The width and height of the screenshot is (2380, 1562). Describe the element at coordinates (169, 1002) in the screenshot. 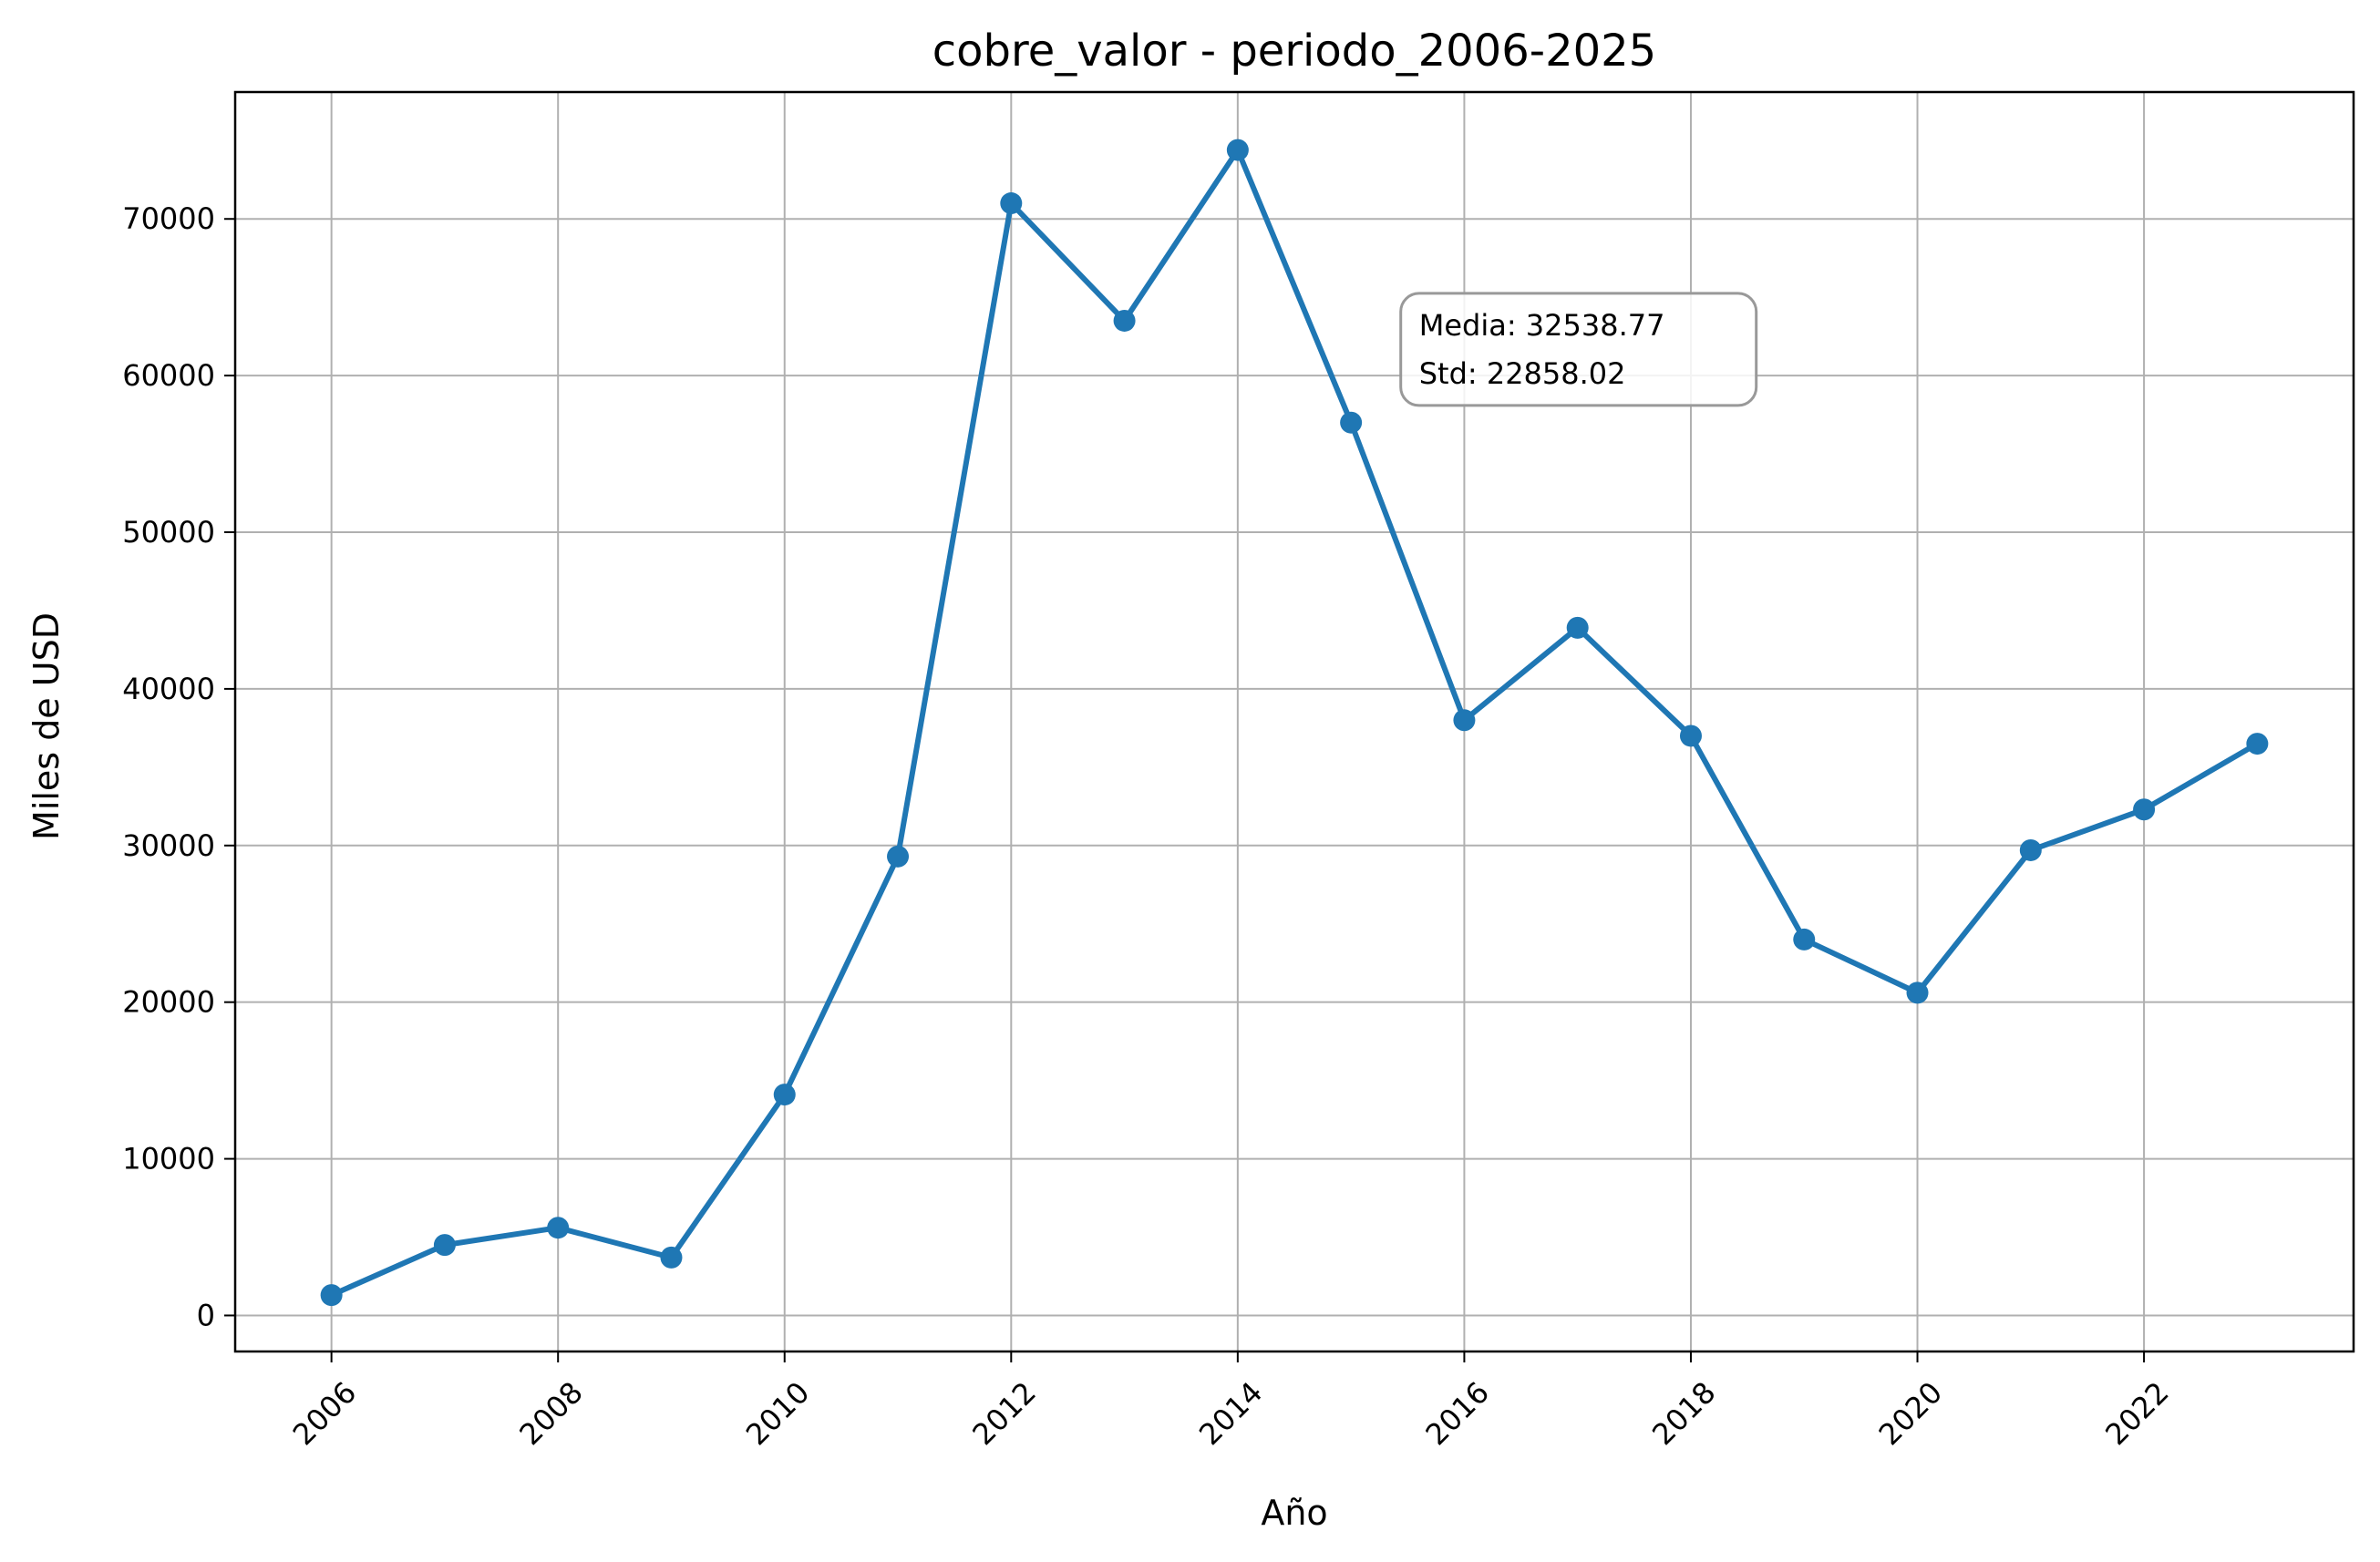

I see `y-tick-label: 20000` at that location.